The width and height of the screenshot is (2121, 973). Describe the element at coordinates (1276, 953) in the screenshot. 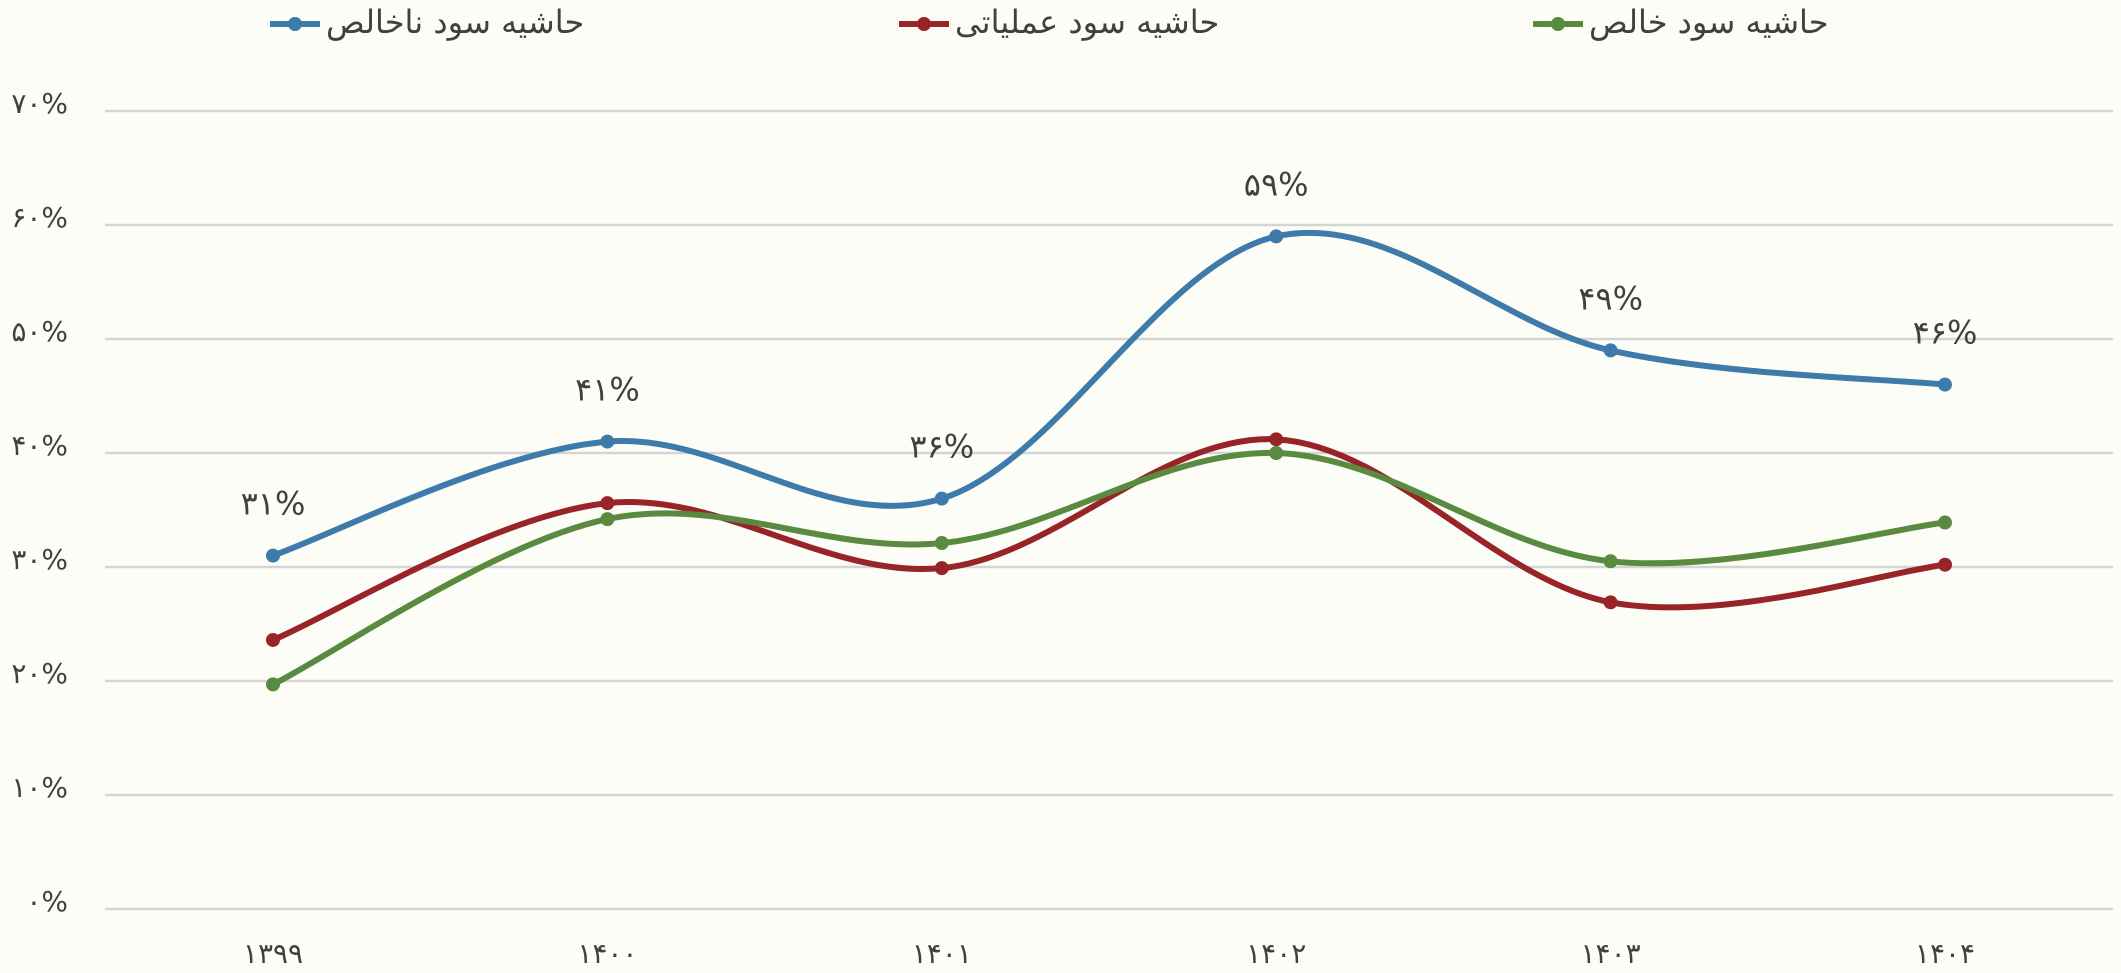

I see `x-tick-label: ۱۴۰۲` at that location.